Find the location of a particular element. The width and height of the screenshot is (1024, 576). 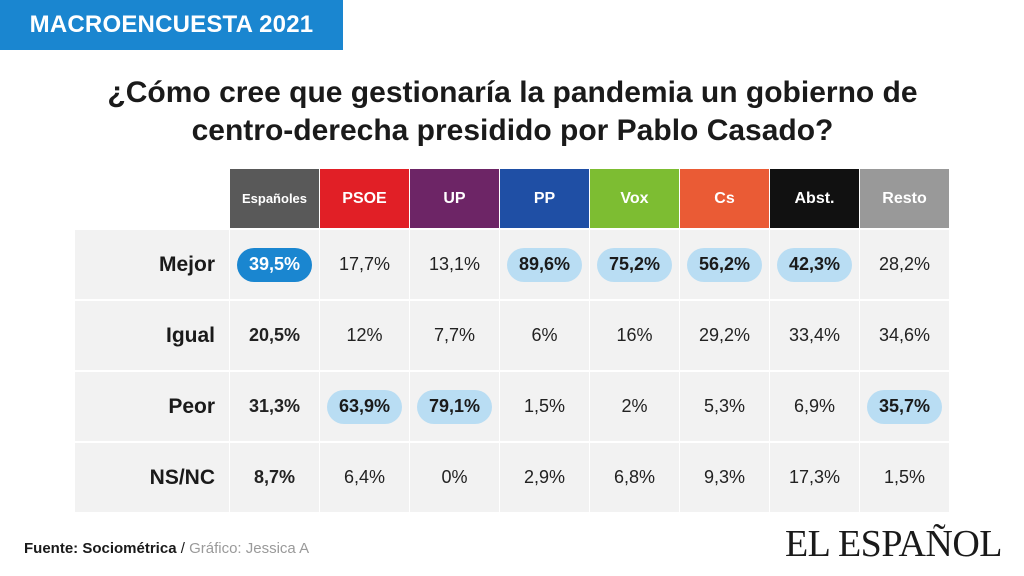

row-label: Igual is located at coordinates (152, 335).